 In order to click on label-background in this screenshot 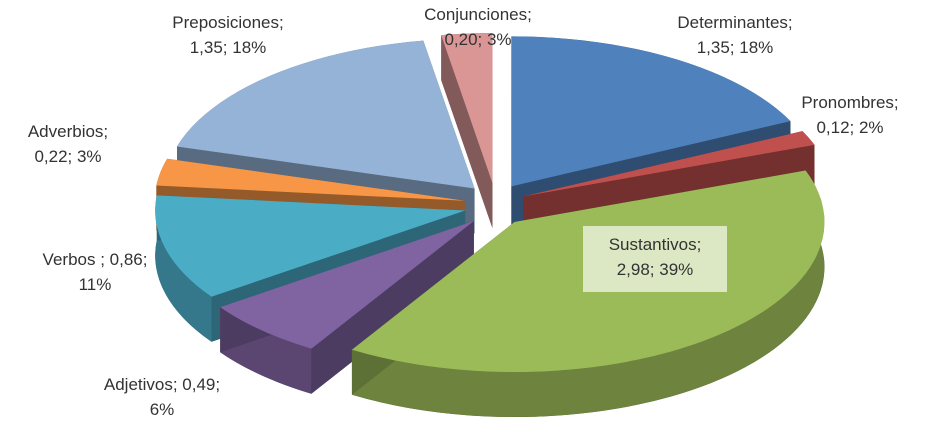, I will do `click(655, 259)`.